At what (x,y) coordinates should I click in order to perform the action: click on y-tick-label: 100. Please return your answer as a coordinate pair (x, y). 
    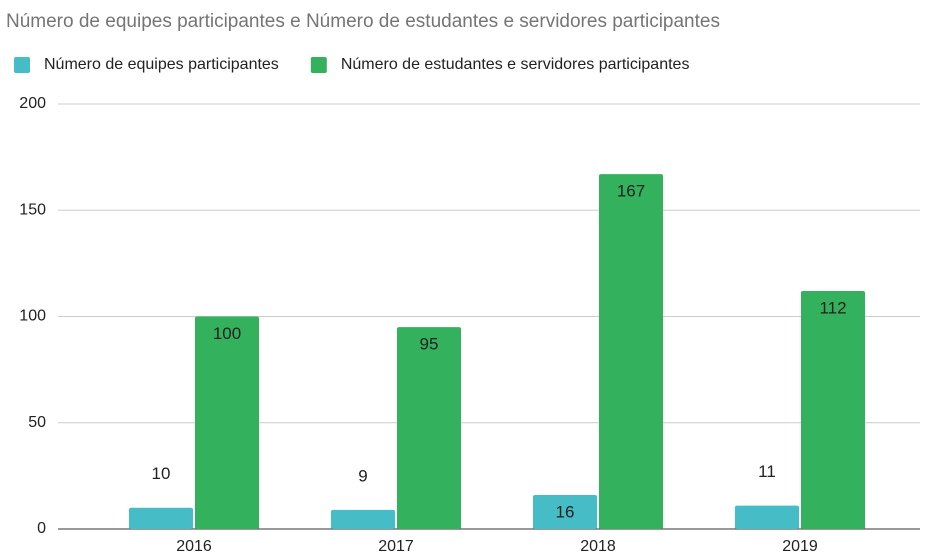
    Looking at the image, I should click on (32, 316).